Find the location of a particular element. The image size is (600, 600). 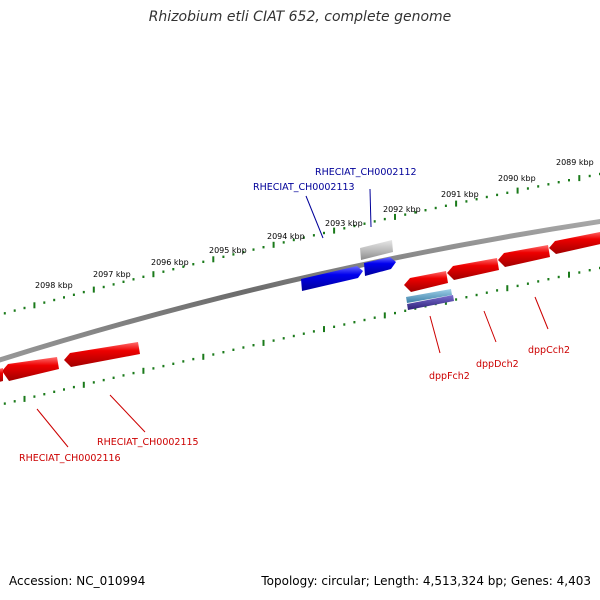

leader-dppcch2 is located at coordinates (541, 313).